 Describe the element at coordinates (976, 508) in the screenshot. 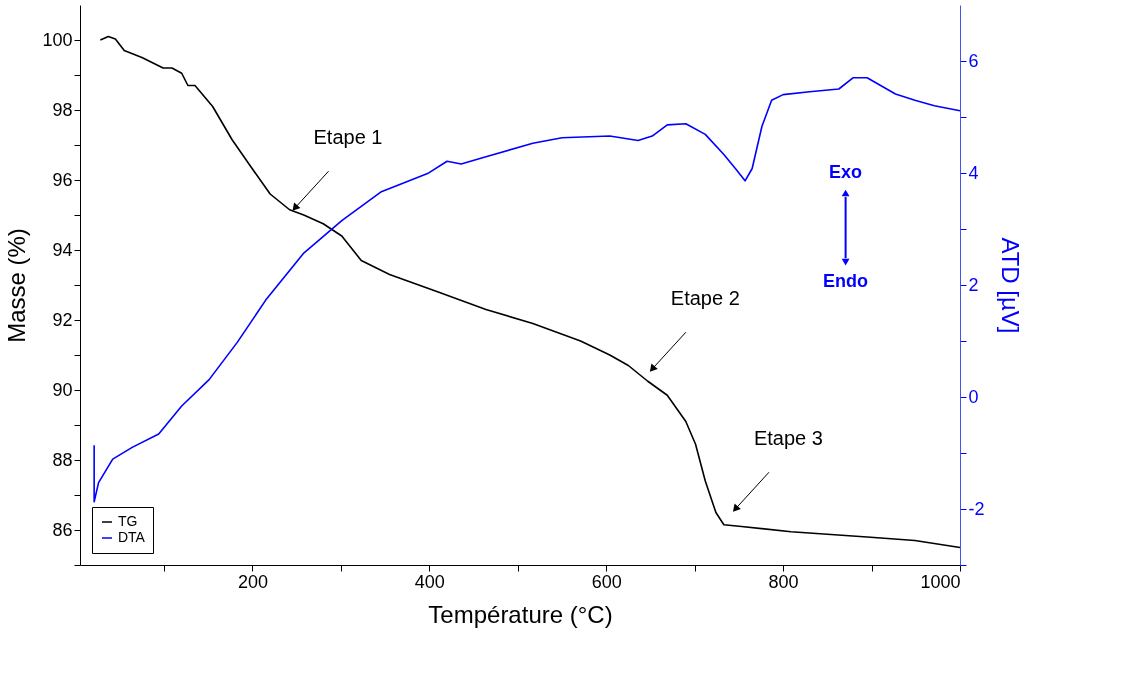

I see `y2-tick-label: -2` at that location.